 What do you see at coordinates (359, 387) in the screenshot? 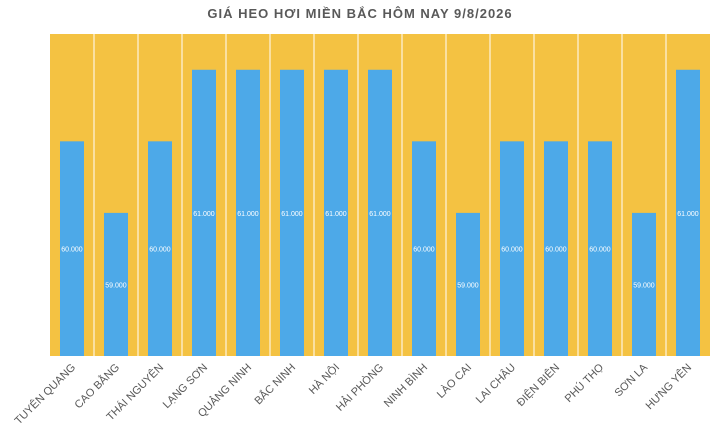
I see `x-tick-label: HẢI PHÒNG` at bounding box center [359, 387].